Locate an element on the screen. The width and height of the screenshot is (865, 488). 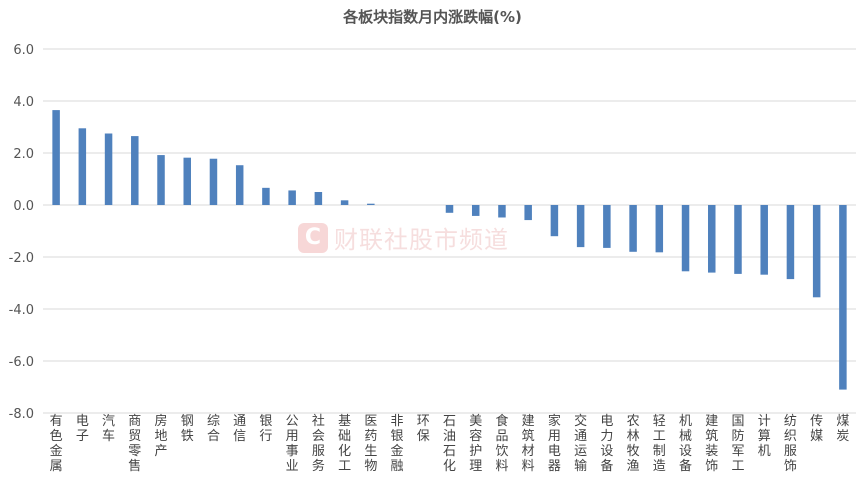
watermark-text: 财联社股市频道 is located at coordinates (421, 240).